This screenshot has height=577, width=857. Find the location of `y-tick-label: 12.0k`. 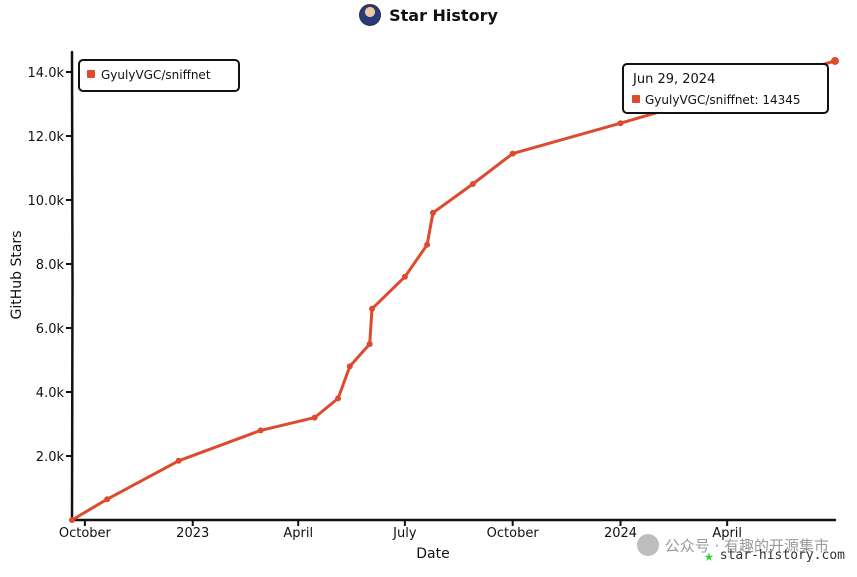

y-tick-label: 12.0k is located at coordinates (46, 137).